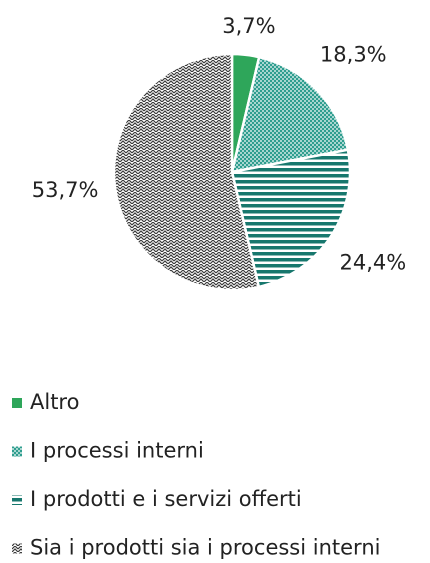 This screenshot has height=563, width=430. I want to click on legend-label: I processi interni, so click(117, 451).